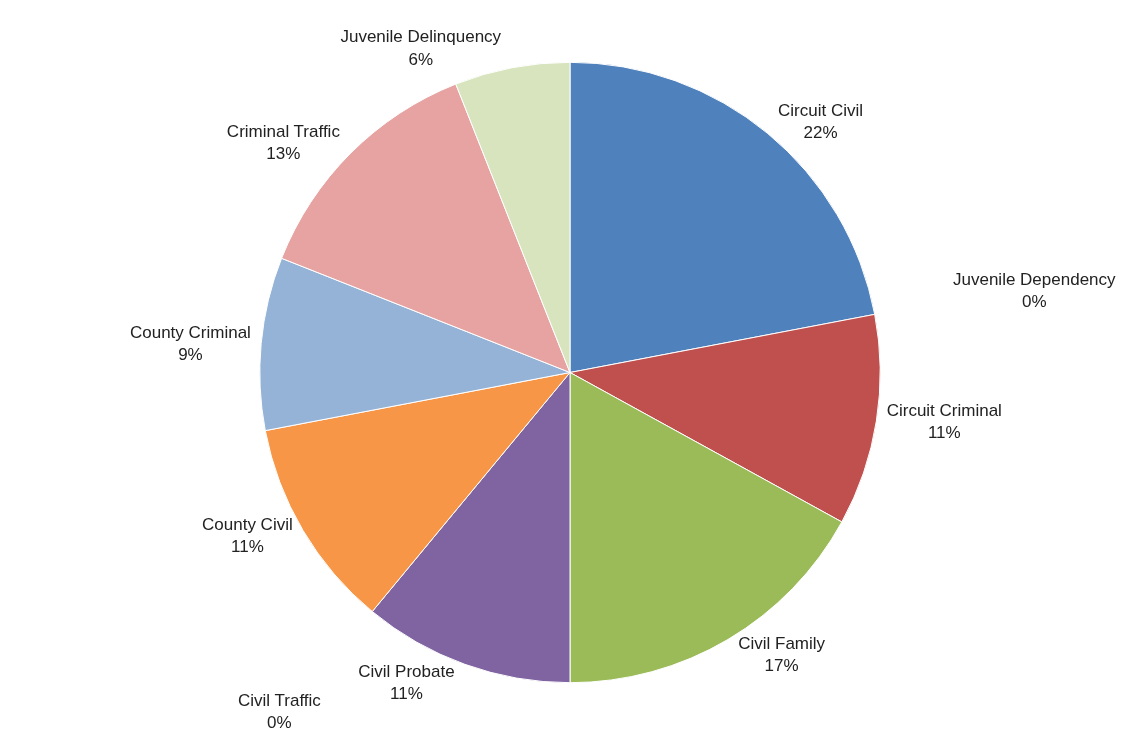 This screenshot has width=1132, height=745. Describe the element at coordinates (421, 59) in the screenshot. I see `data-label: 6%` at that location.